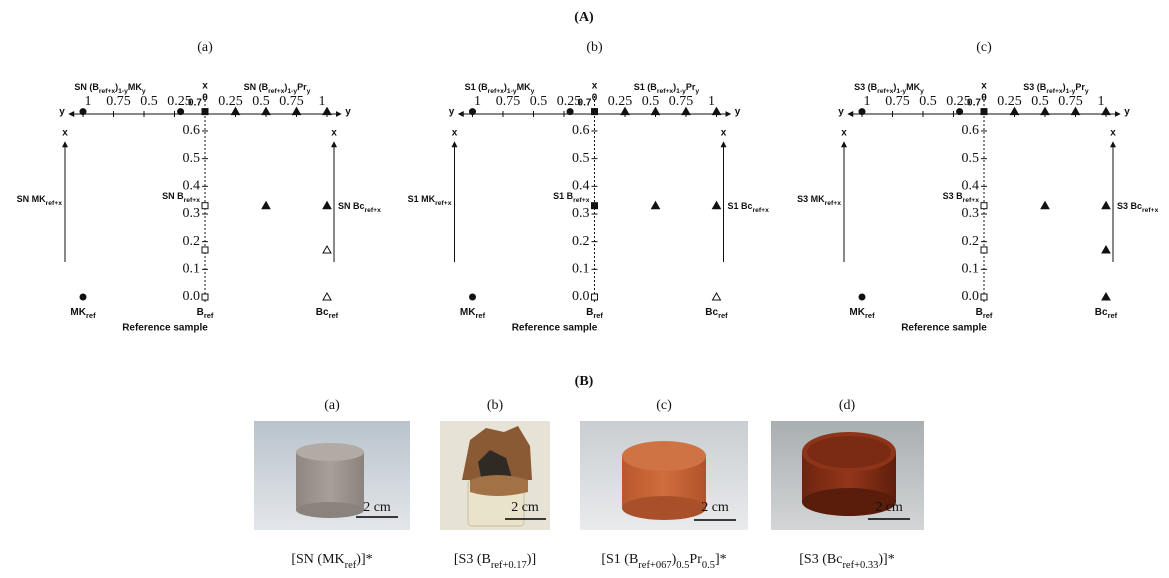 The height and width of the screenshot is (578, 1169). Describe the element at coordinates (847, 475) in the screenshot. I see `photo-d` at that location.